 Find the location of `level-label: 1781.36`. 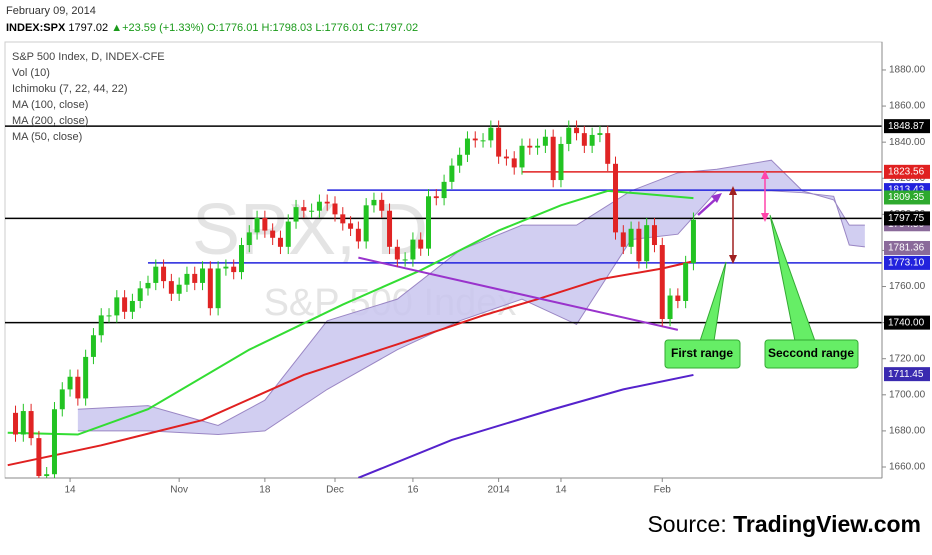

level-label: 1781.36 is located at coordinates (906, 248).